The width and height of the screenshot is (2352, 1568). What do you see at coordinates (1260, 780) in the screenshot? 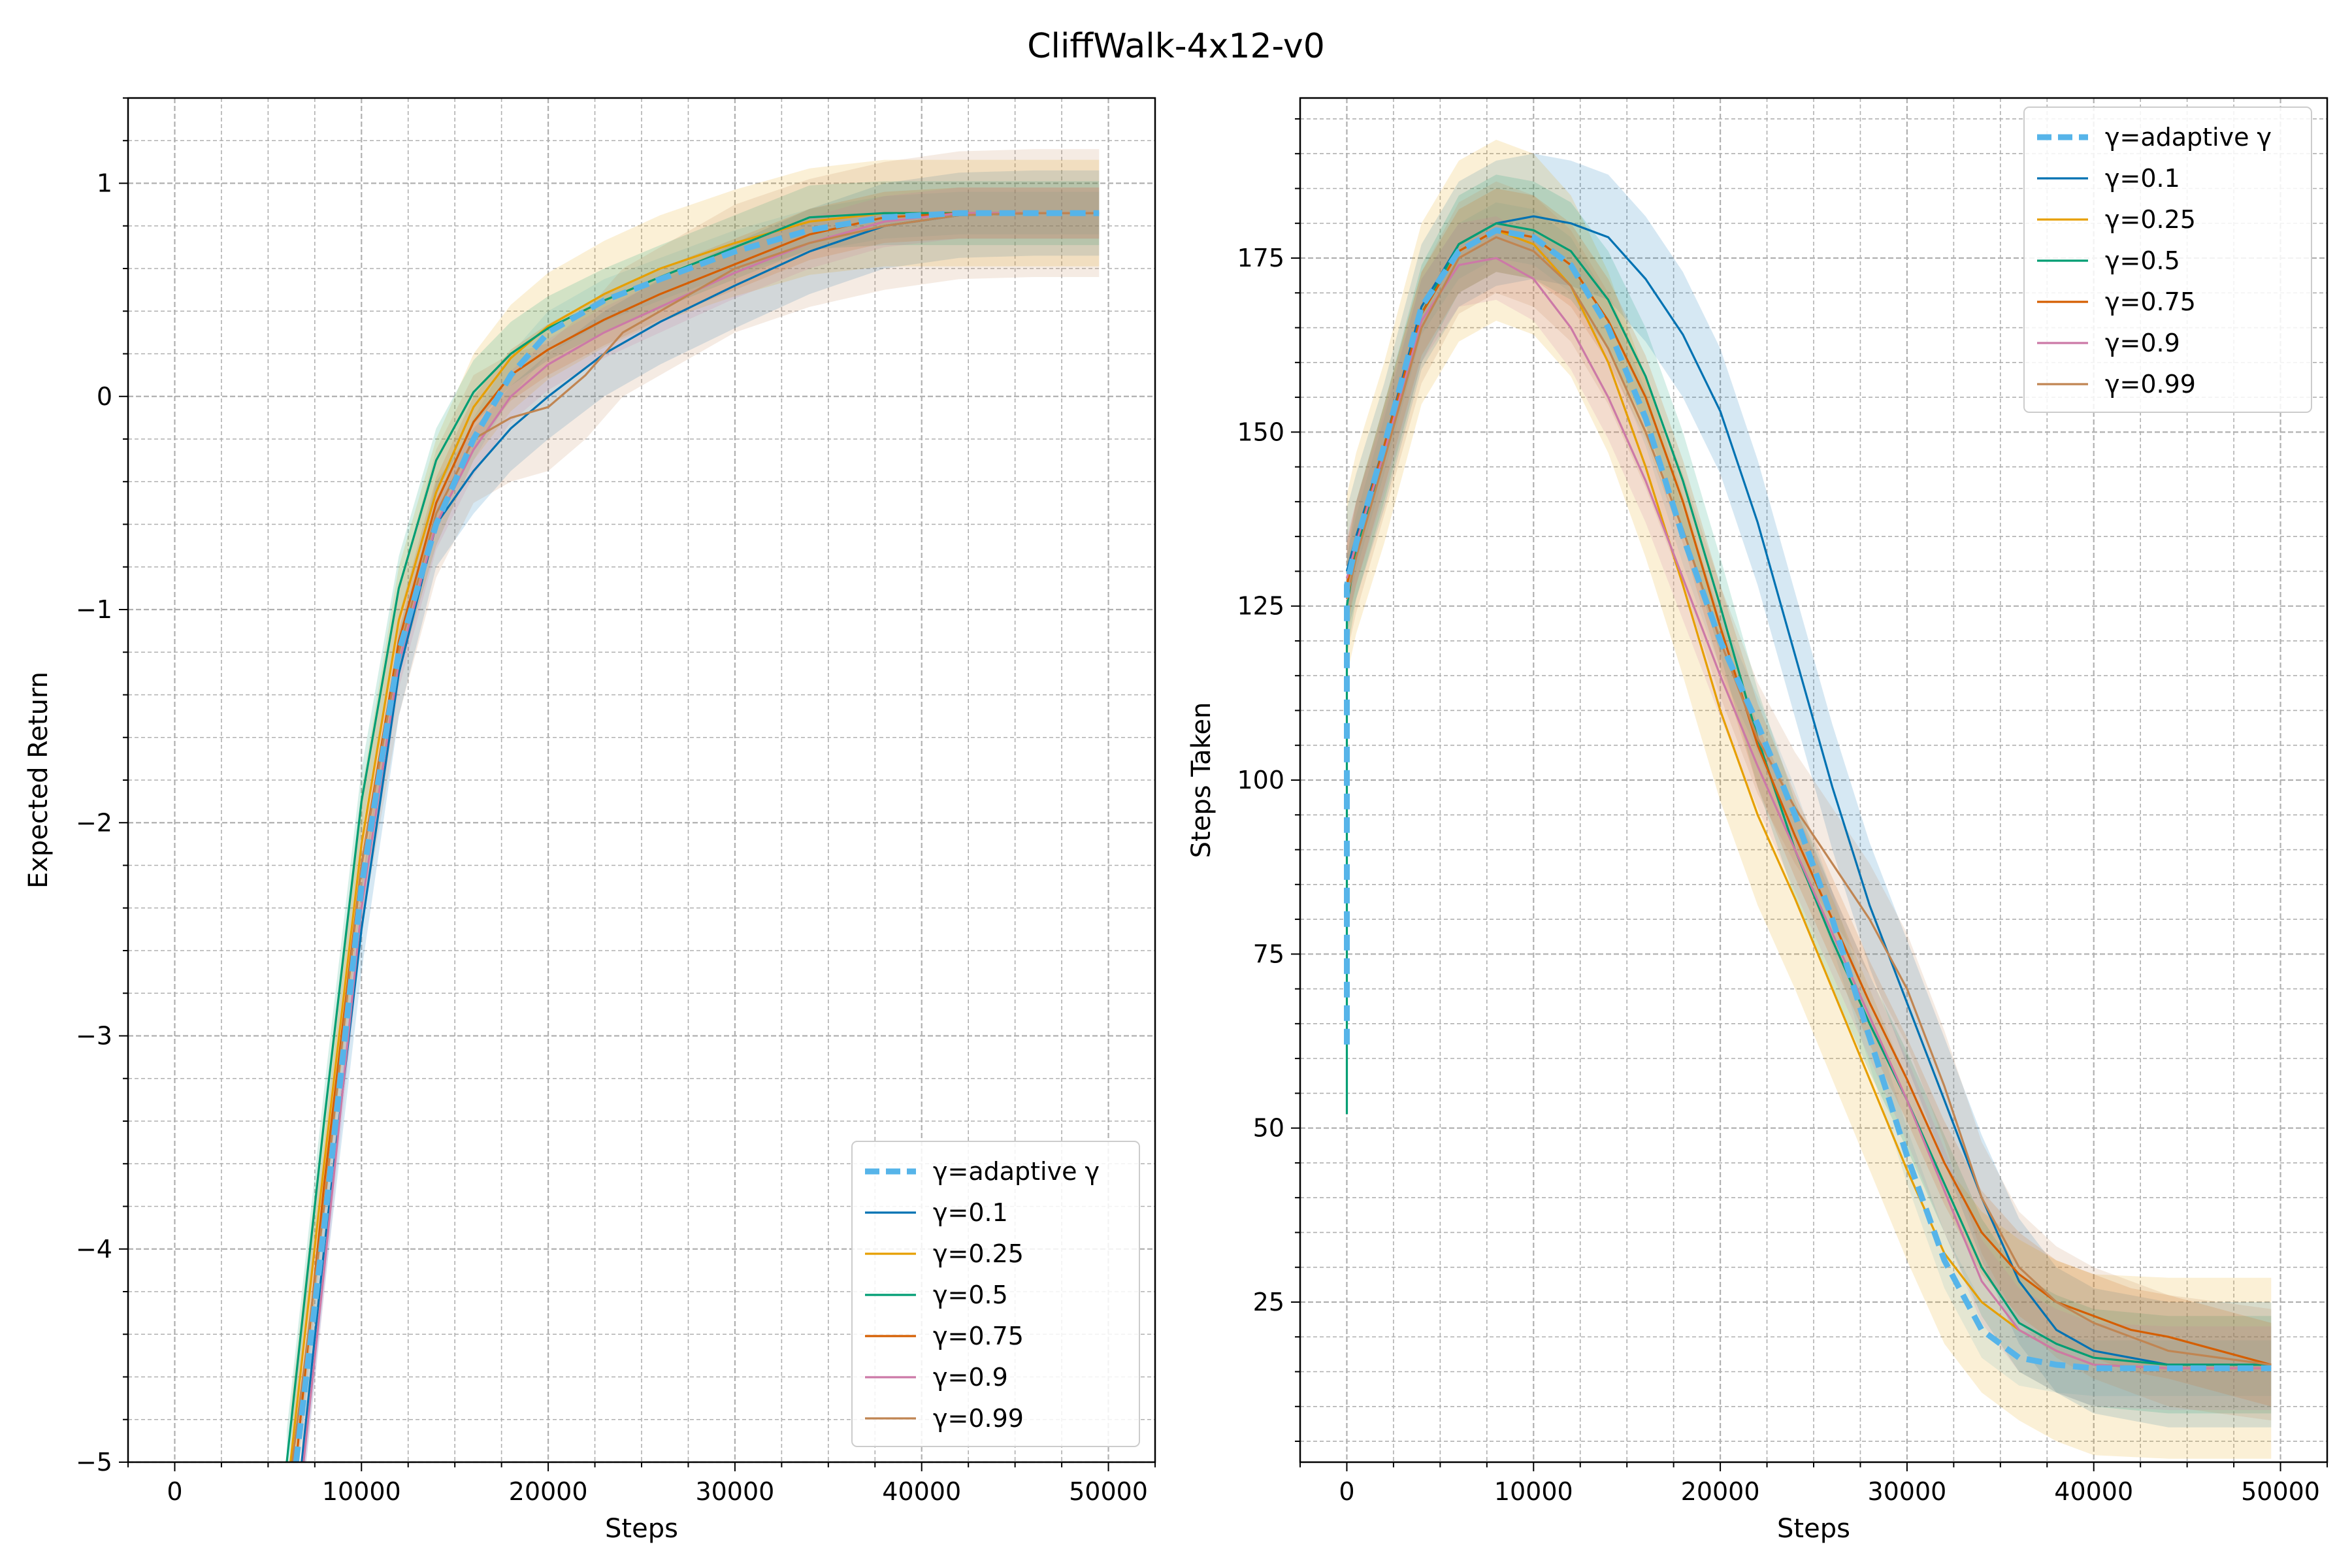
I see `y-tick-label: 100` at bounding box center [1260, 780].